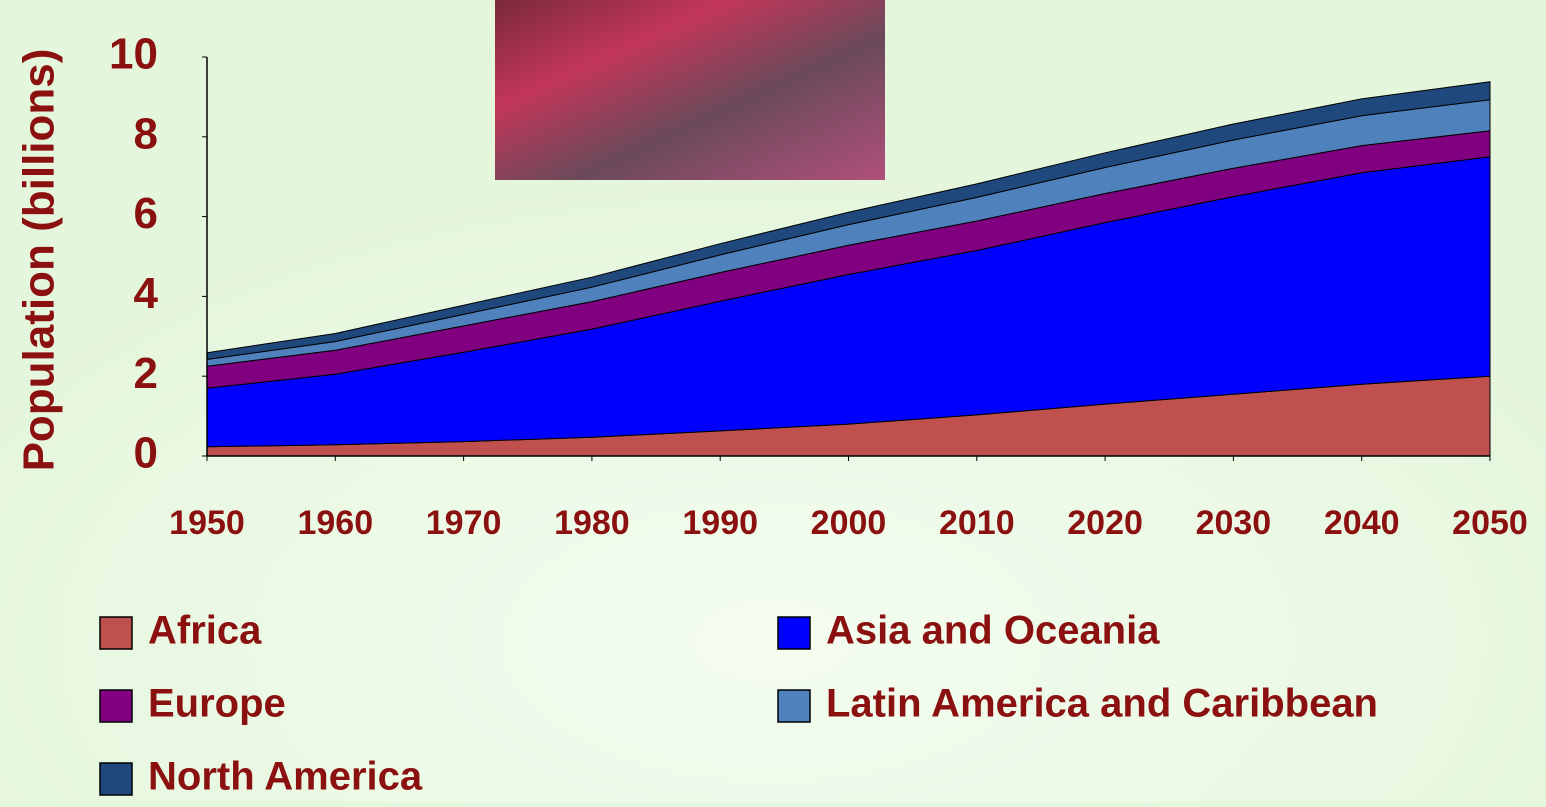 This screenshot has width=1546, height=807. Describe the element at coordinates (1234, 523) in the screenshot. I see `x-tick-label: 2030` at that location.